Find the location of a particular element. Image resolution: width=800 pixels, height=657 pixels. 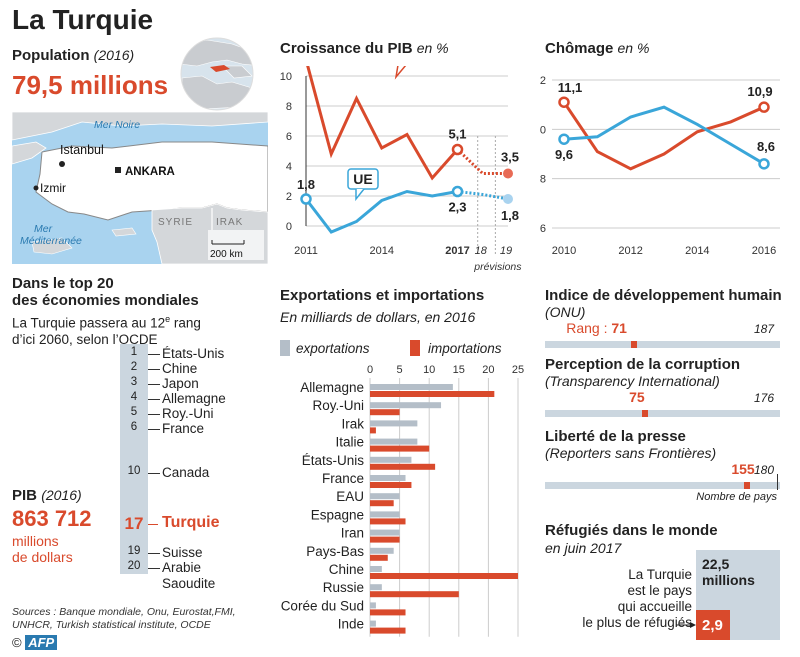

index-bar is located at coordinates (662, 413).